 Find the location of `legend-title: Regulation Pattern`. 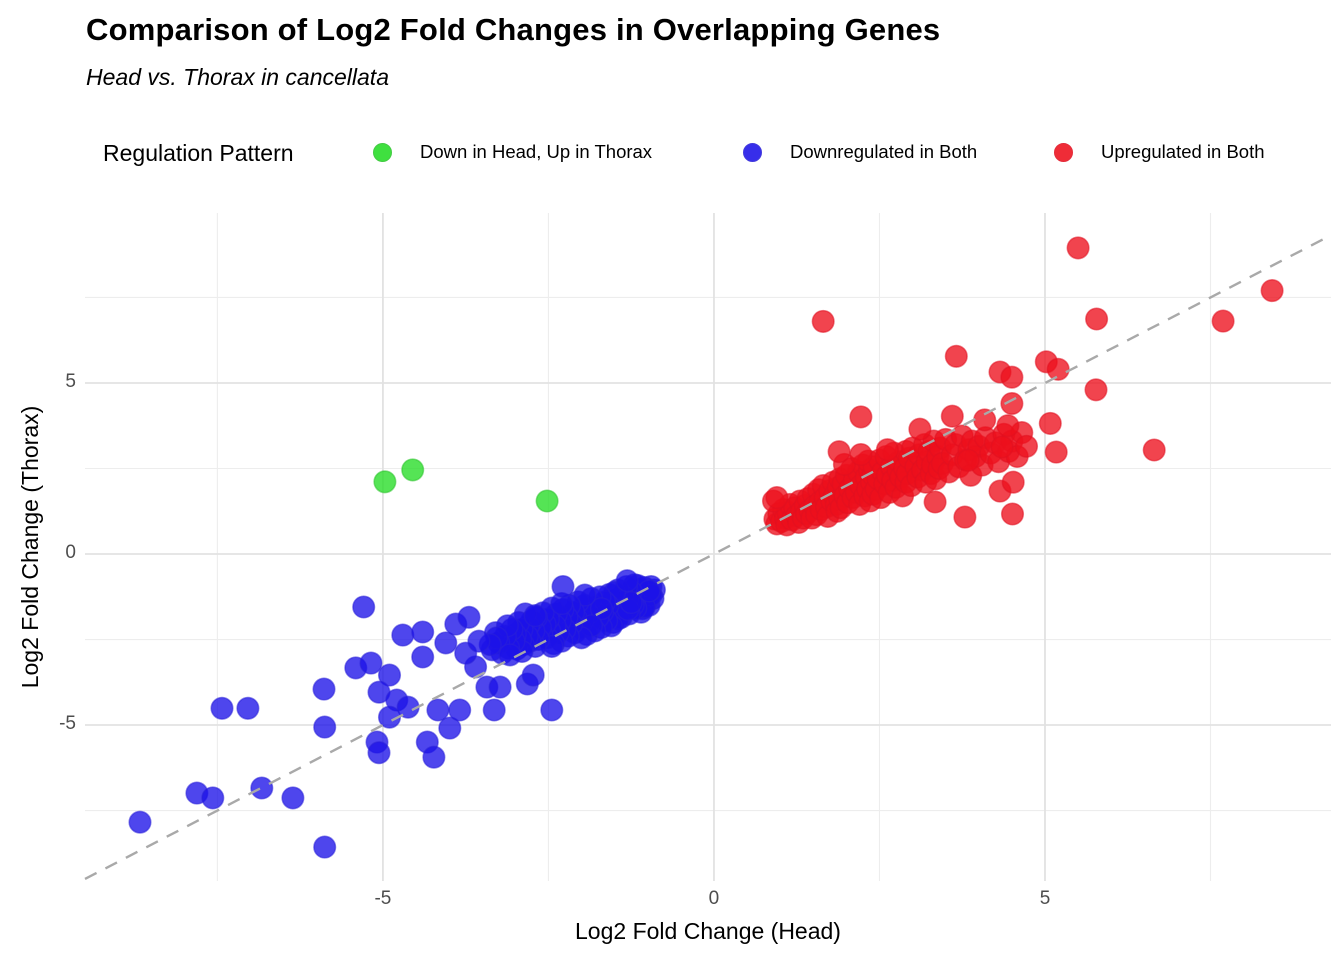

legend-title: Regulation Pattern is located at coordinates (198, 153).